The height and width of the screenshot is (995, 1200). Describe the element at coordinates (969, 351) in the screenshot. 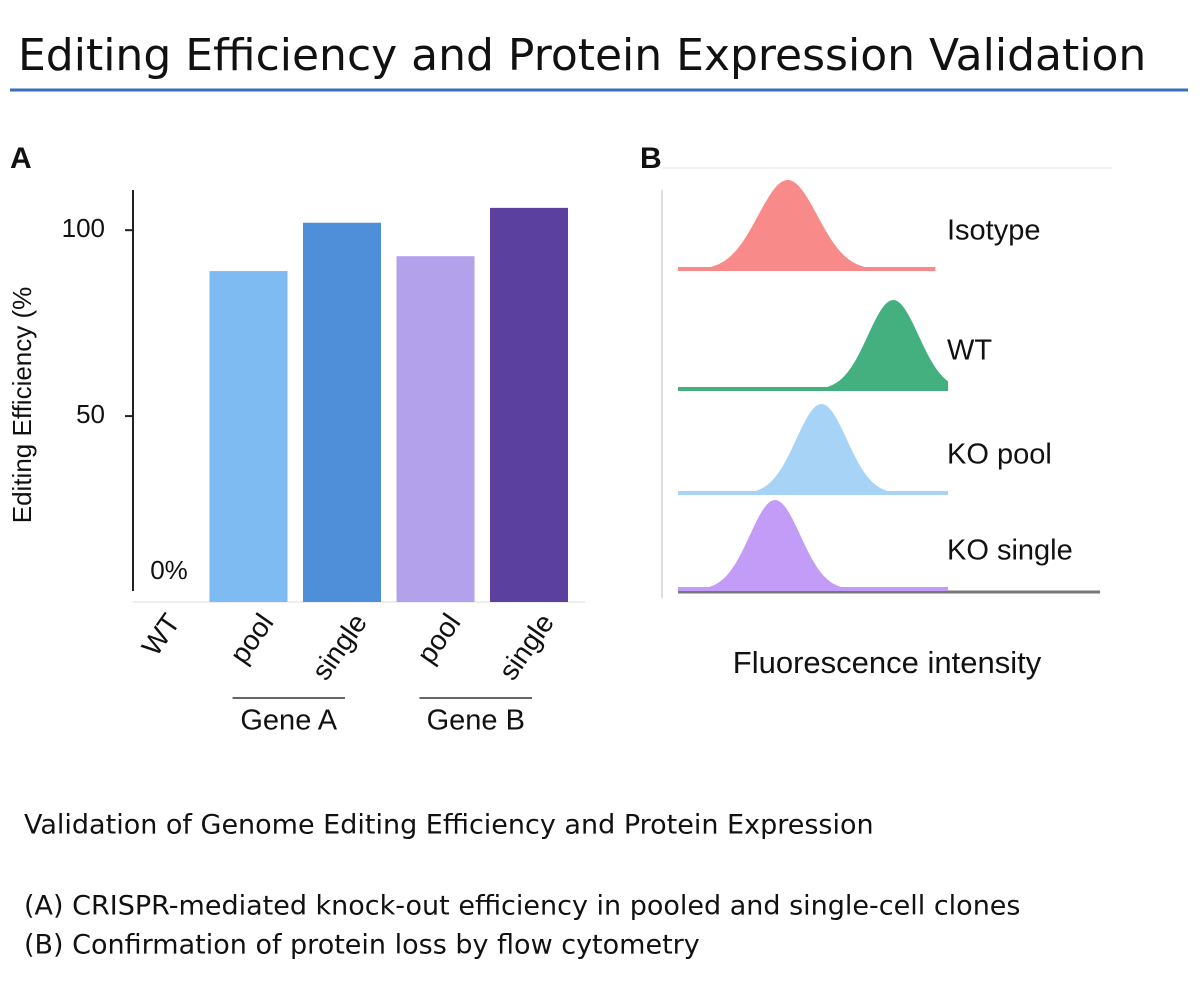

I see `series-label: WT` at that location.